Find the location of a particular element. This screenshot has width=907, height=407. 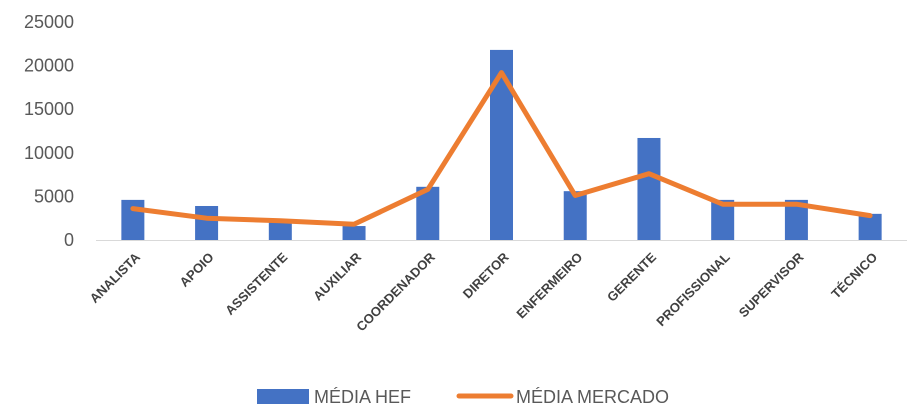

x-tick-label: DIRETOR is located at coordinates (486, 275).